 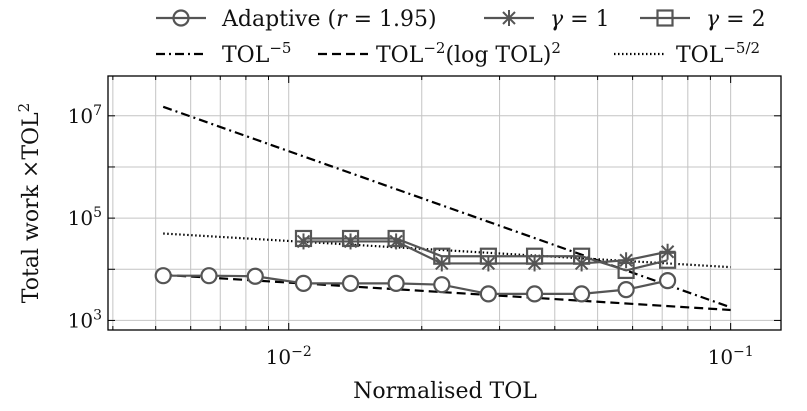 I want to click on legend-label-tol-2-log: TOL−2(log TOL)2, so click(x=468, y=53).